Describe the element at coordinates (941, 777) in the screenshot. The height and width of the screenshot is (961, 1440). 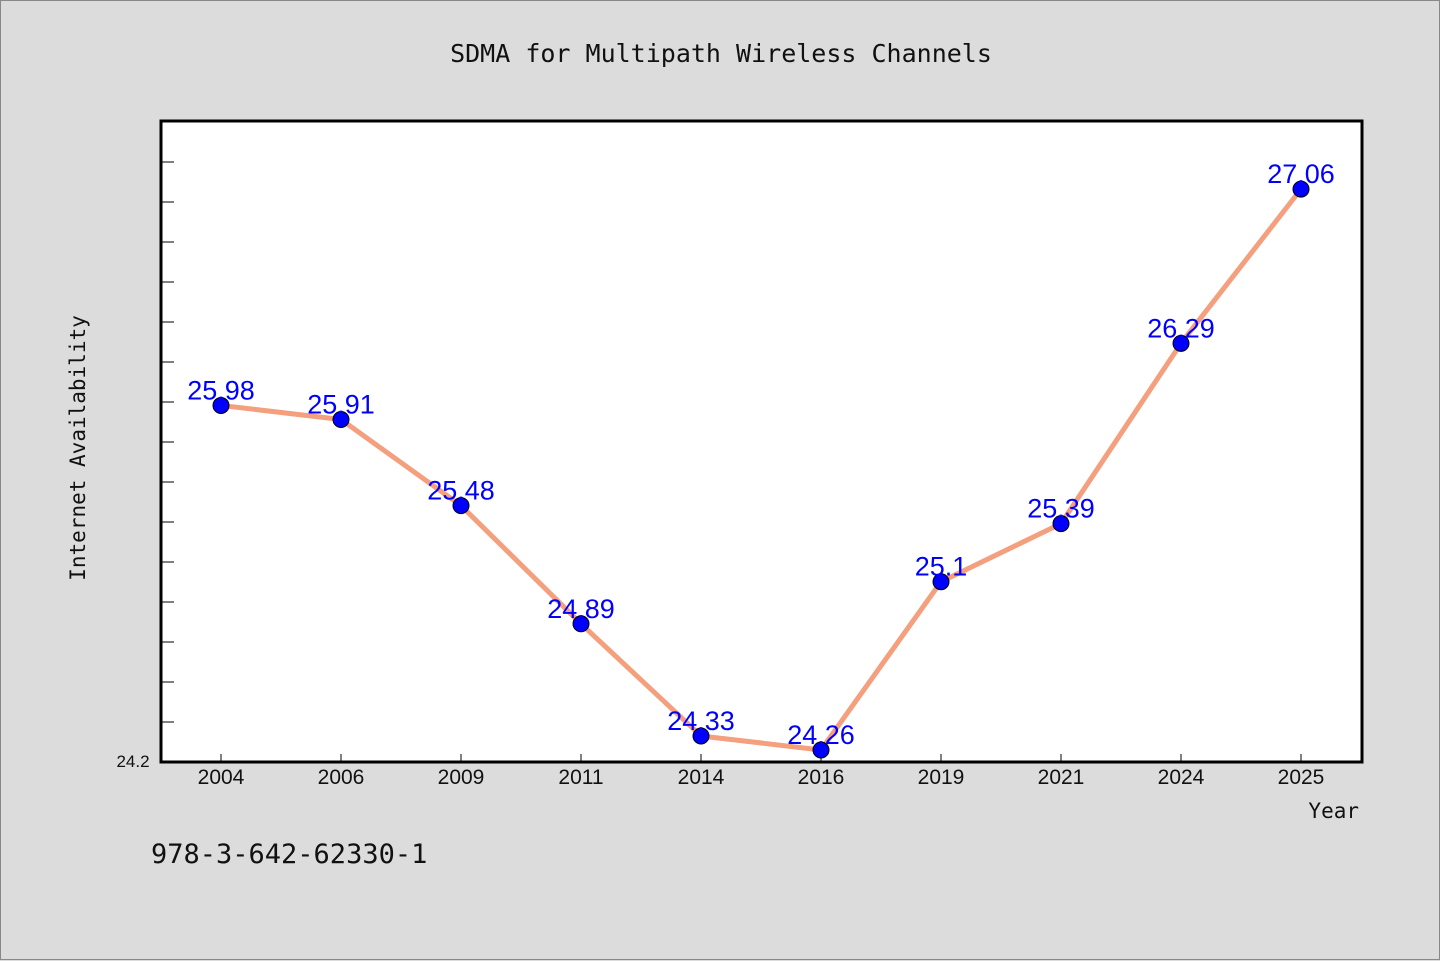
I see `x-tick-label: 2019` at that location.